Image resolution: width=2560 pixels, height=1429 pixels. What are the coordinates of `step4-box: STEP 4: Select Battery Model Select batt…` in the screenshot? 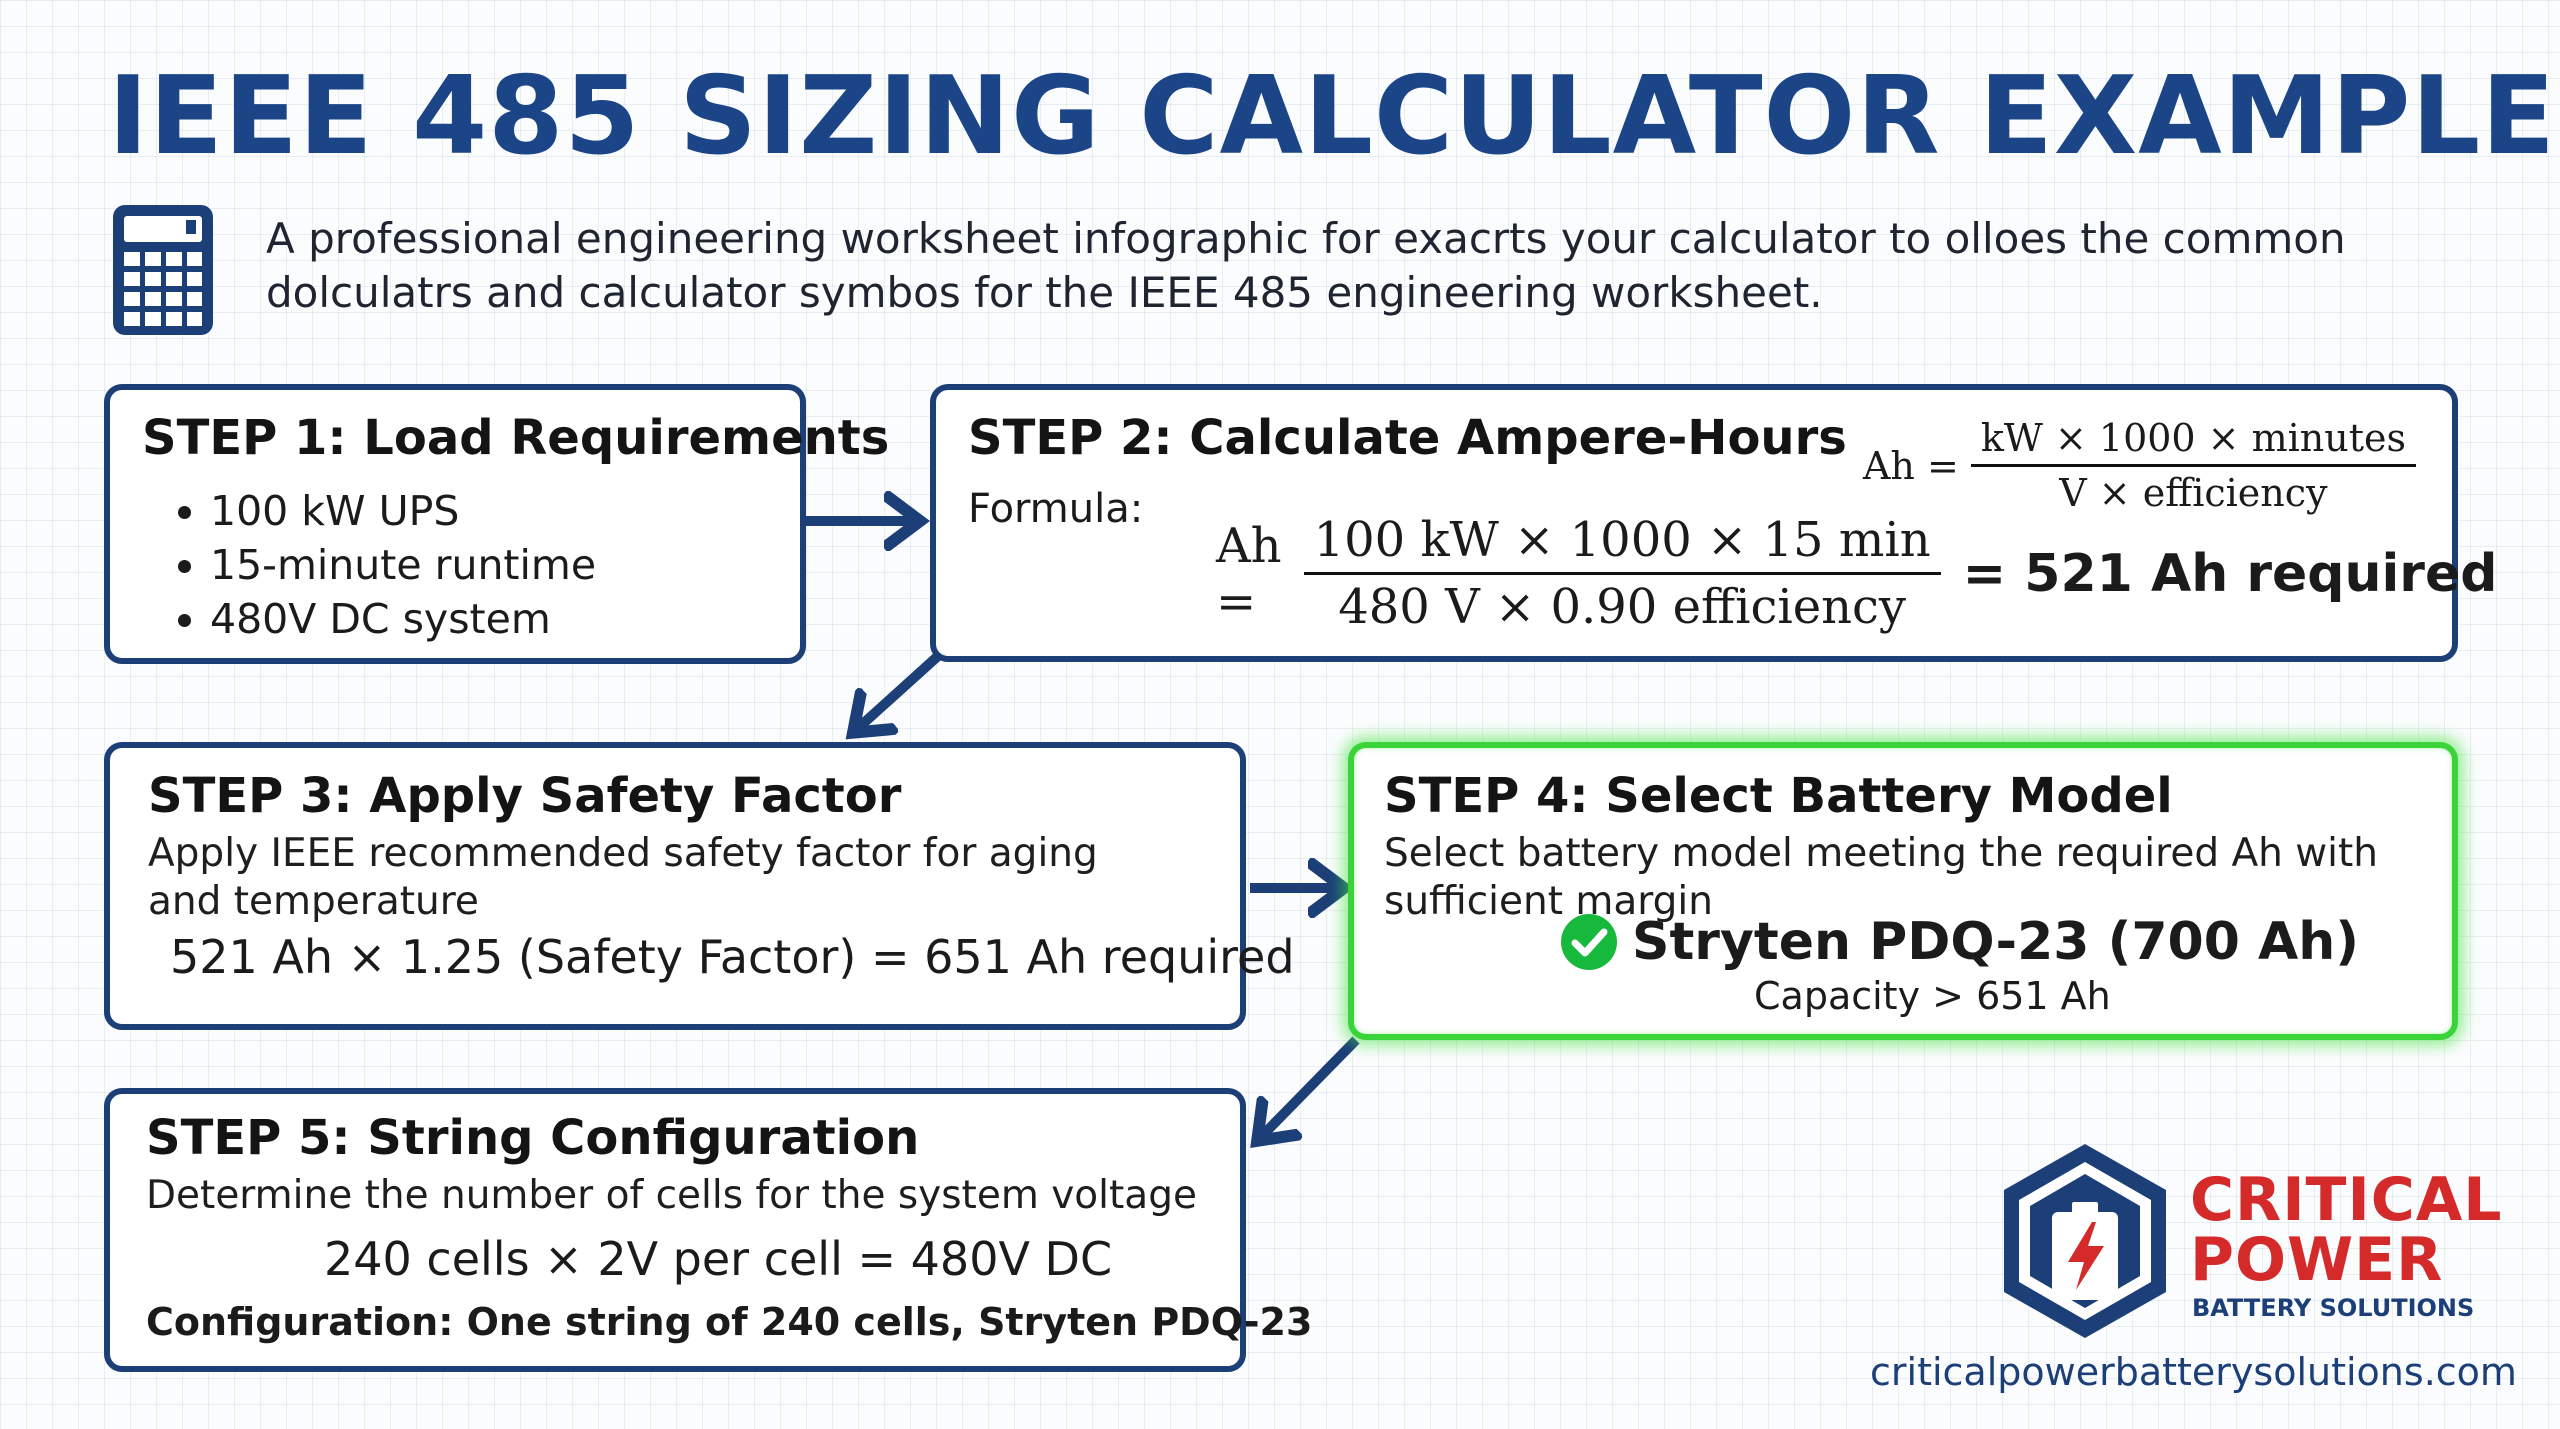 It's located at (1903, 891).